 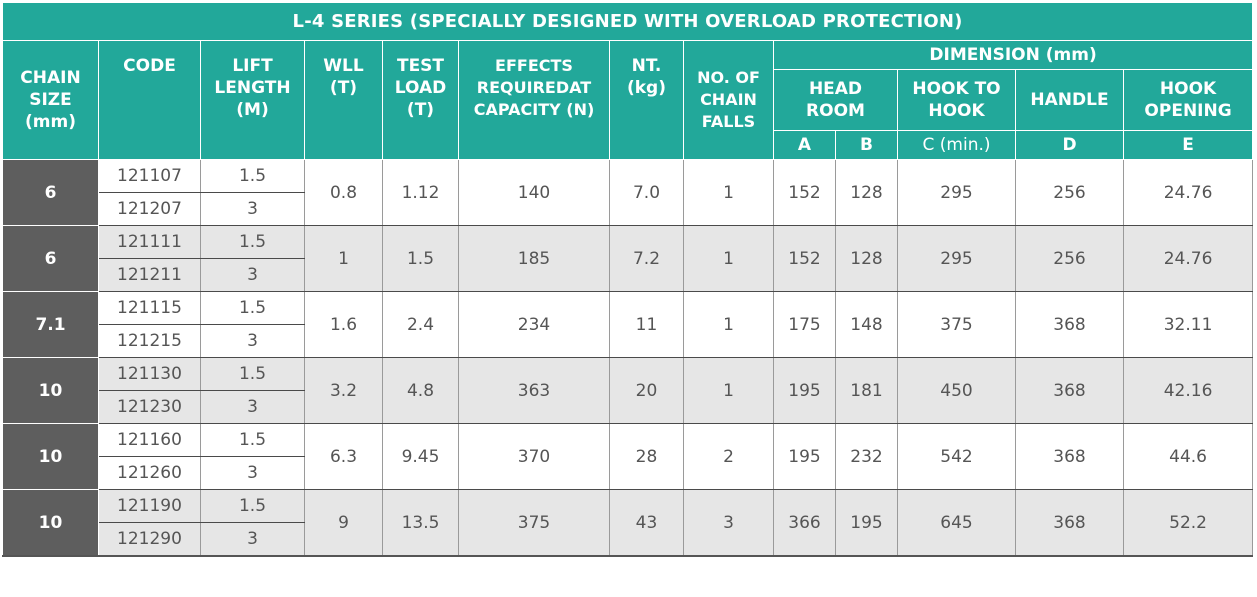 I want to click on code-cell: 121211, so click(x=149, y=275).